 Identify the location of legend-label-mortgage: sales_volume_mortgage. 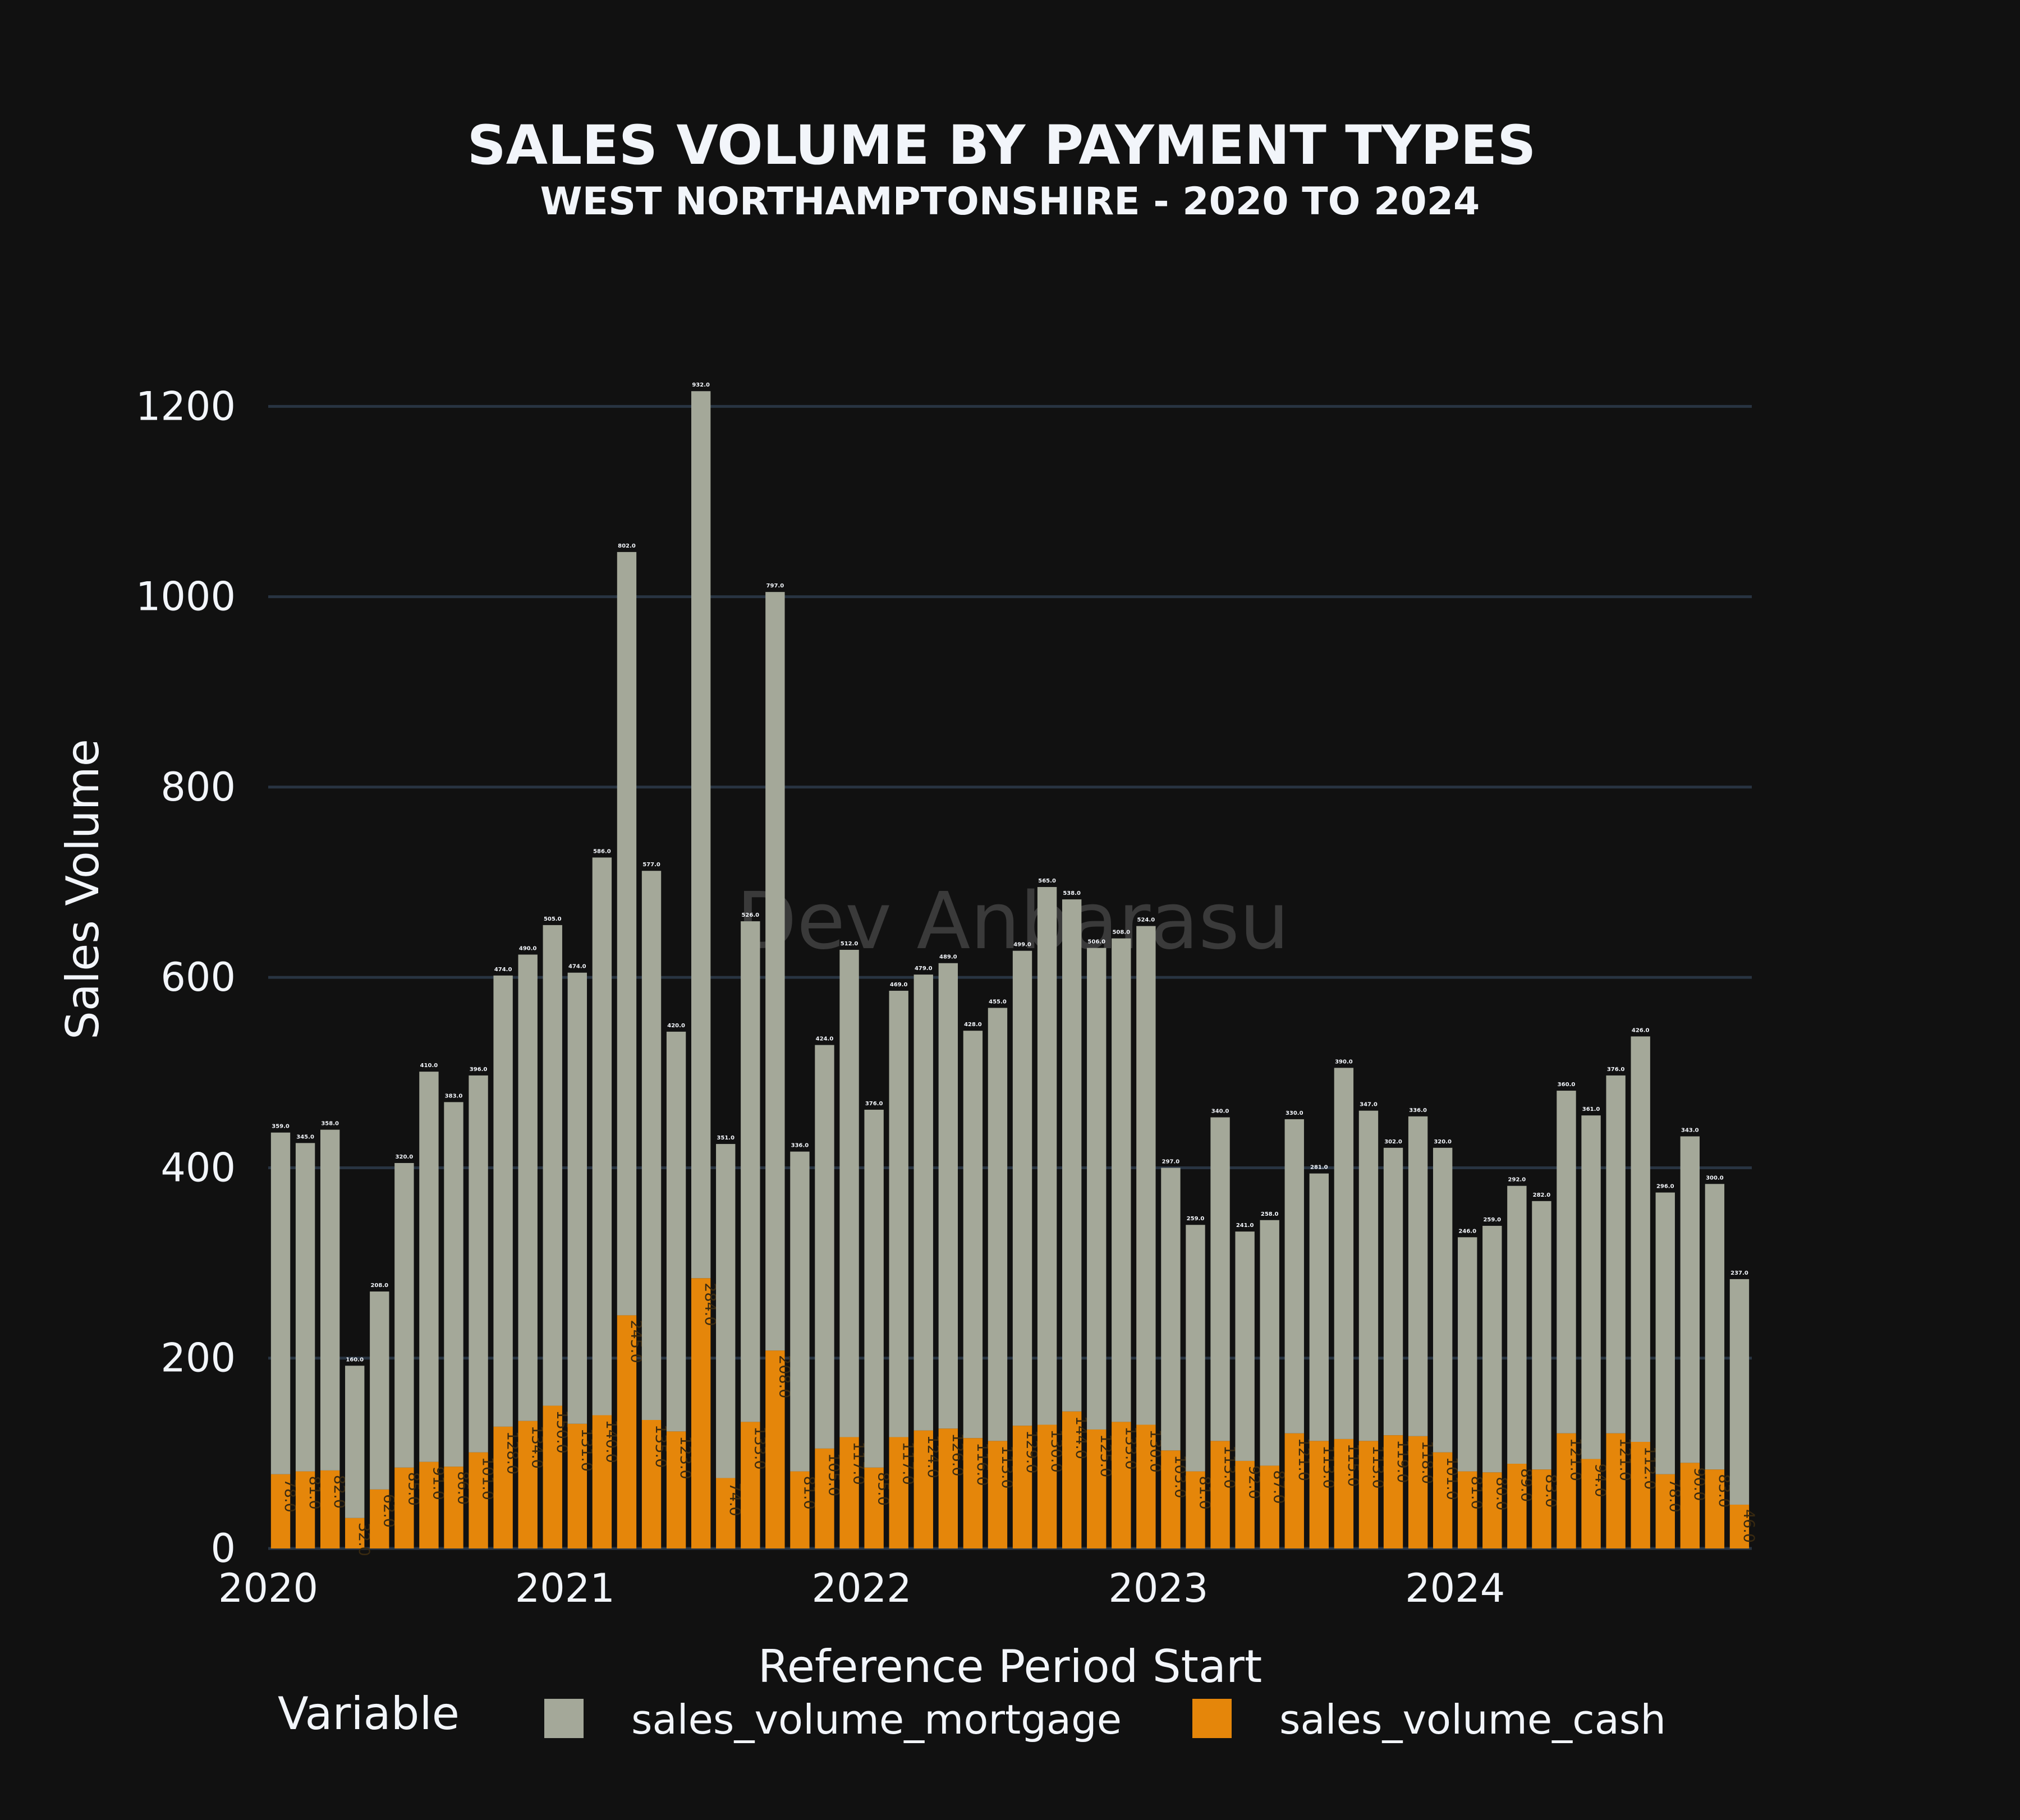
(877, 1719).